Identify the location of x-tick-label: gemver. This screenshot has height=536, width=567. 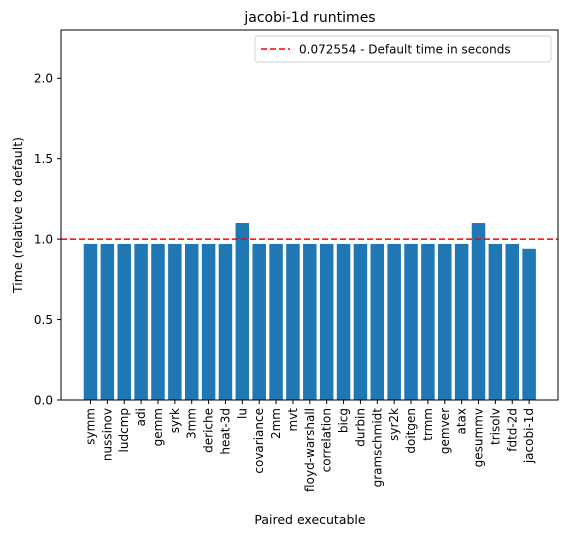
(445, 431).